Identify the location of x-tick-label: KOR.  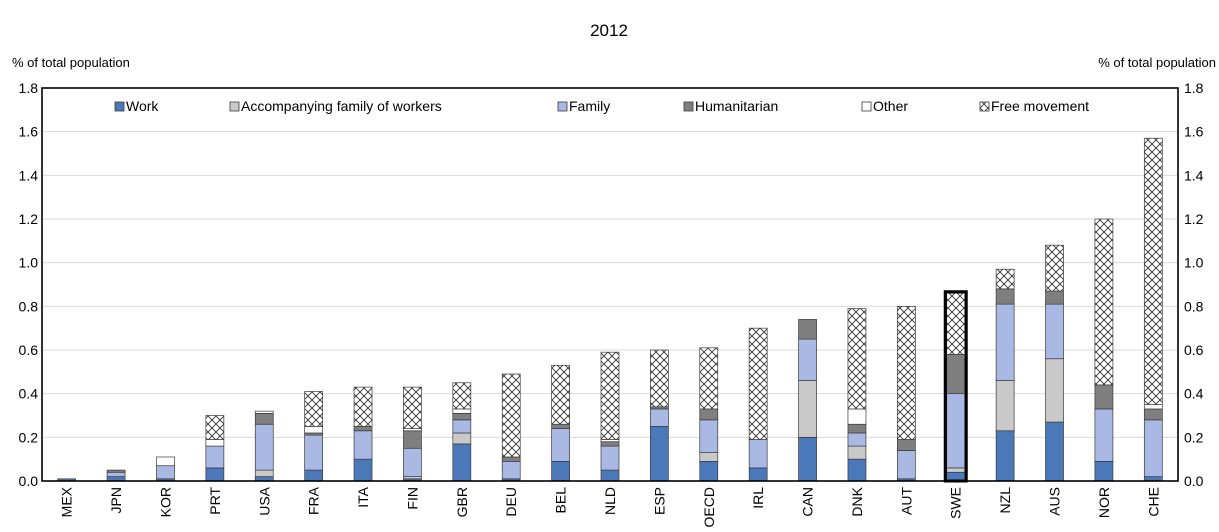
(165, 502).